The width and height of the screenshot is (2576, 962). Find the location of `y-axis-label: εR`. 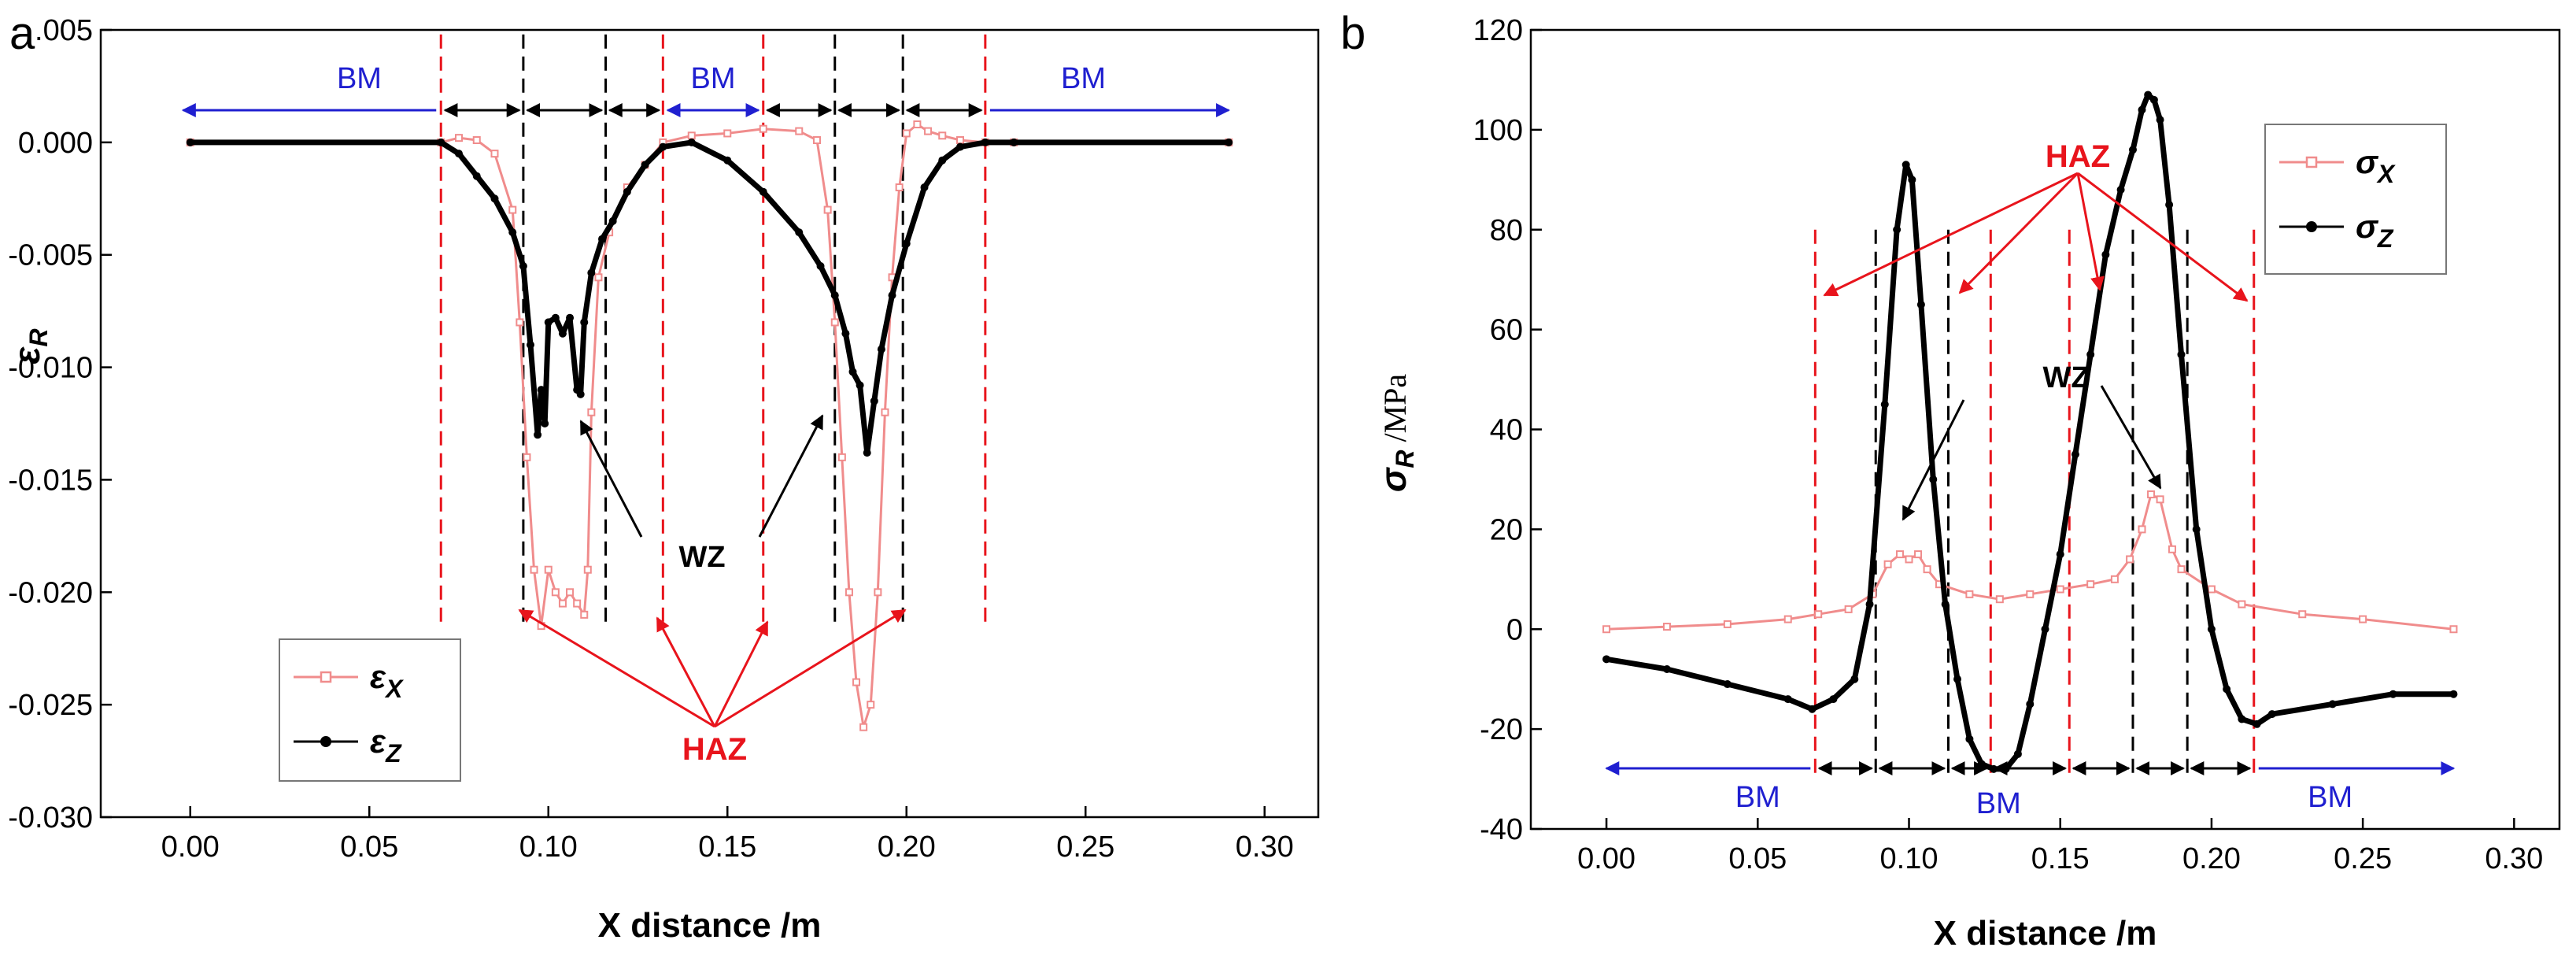

y-axis-label: εR is located at coordinates (29, 346).